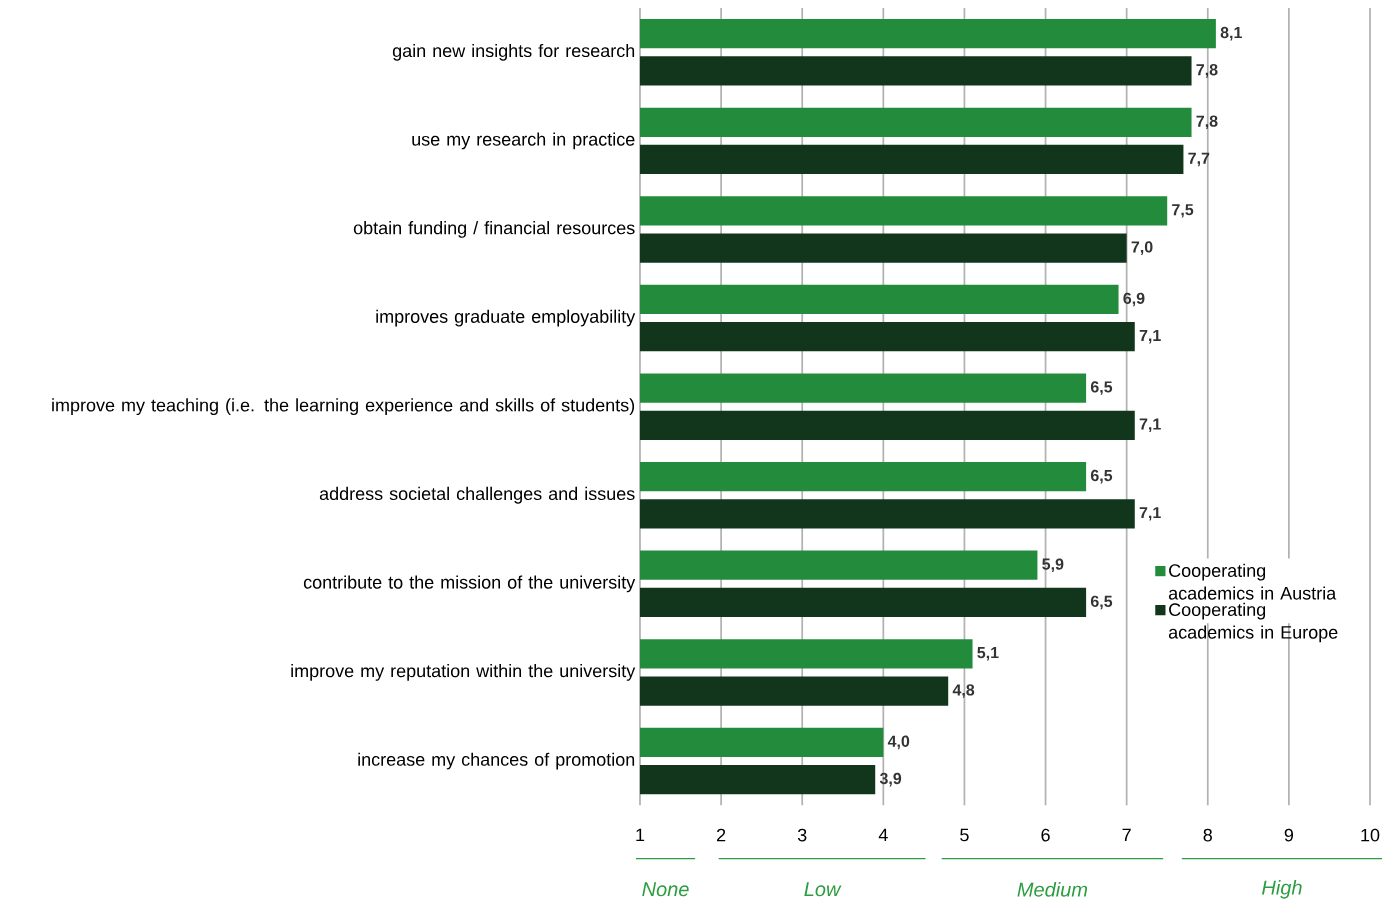 This screenshot has height=905, width=1382. I want to click on x-tick-label: 7, so click(1126, 835).